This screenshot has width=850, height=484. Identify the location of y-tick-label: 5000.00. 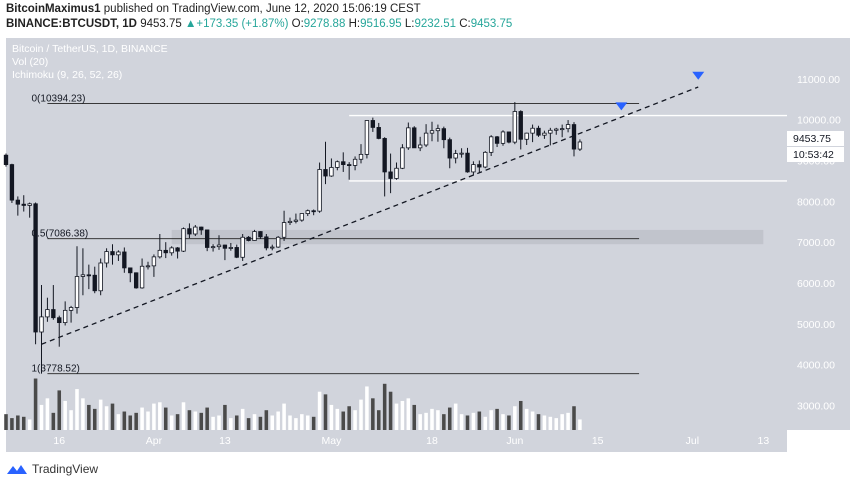
(816, 325).